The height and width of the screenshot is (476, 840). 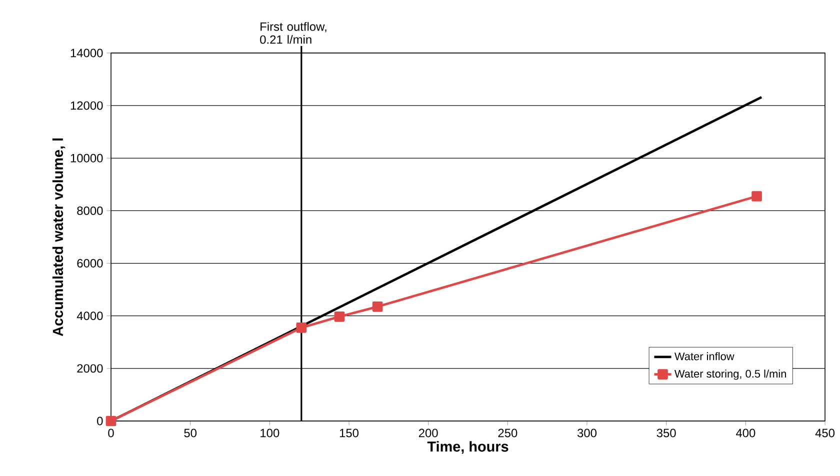 I want to click on x-tick-label: 250, so click(x=508, y=433).